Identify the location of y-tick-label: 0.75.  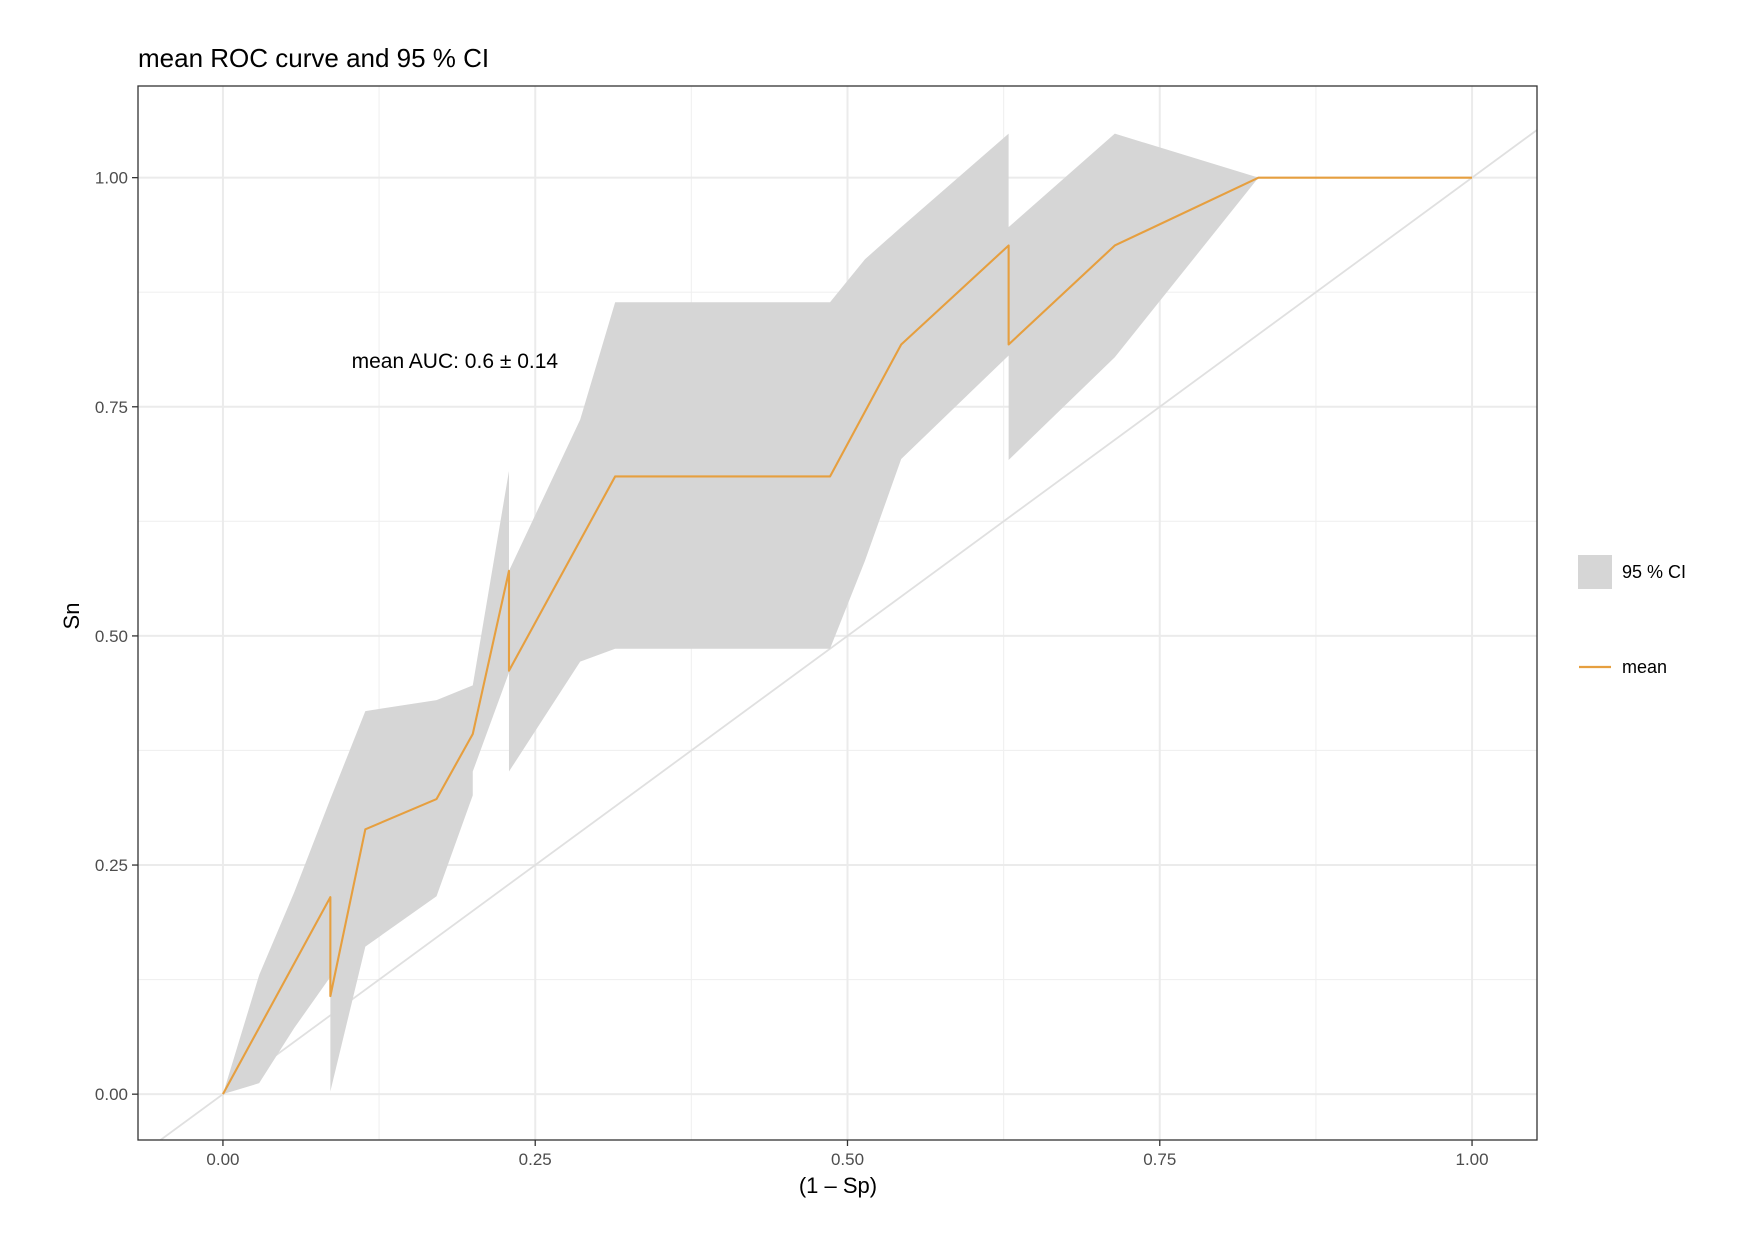
(111, 407).